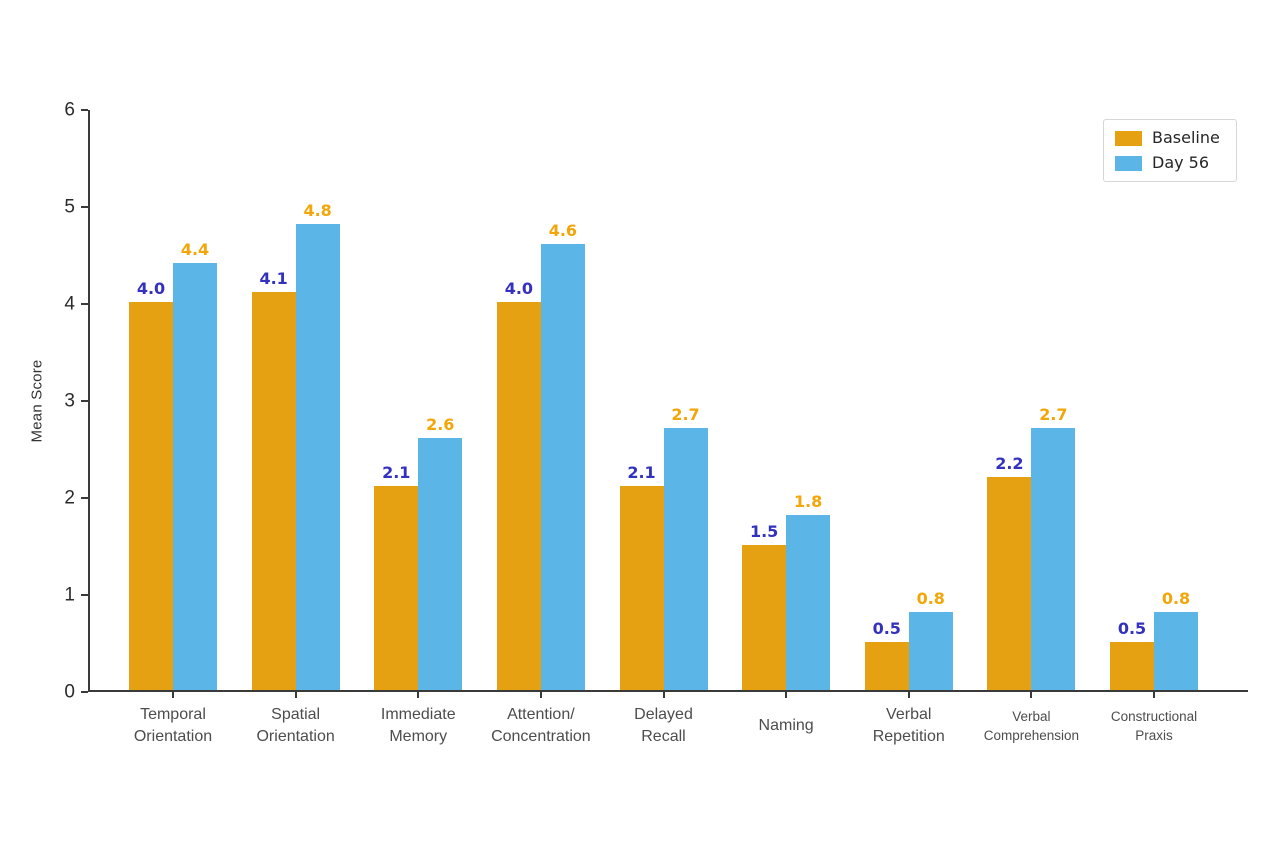  Describe the element at coordinates (786, 422) in the screenshot. I see `bar-group: 1.5 1.8 Naming` at that location.